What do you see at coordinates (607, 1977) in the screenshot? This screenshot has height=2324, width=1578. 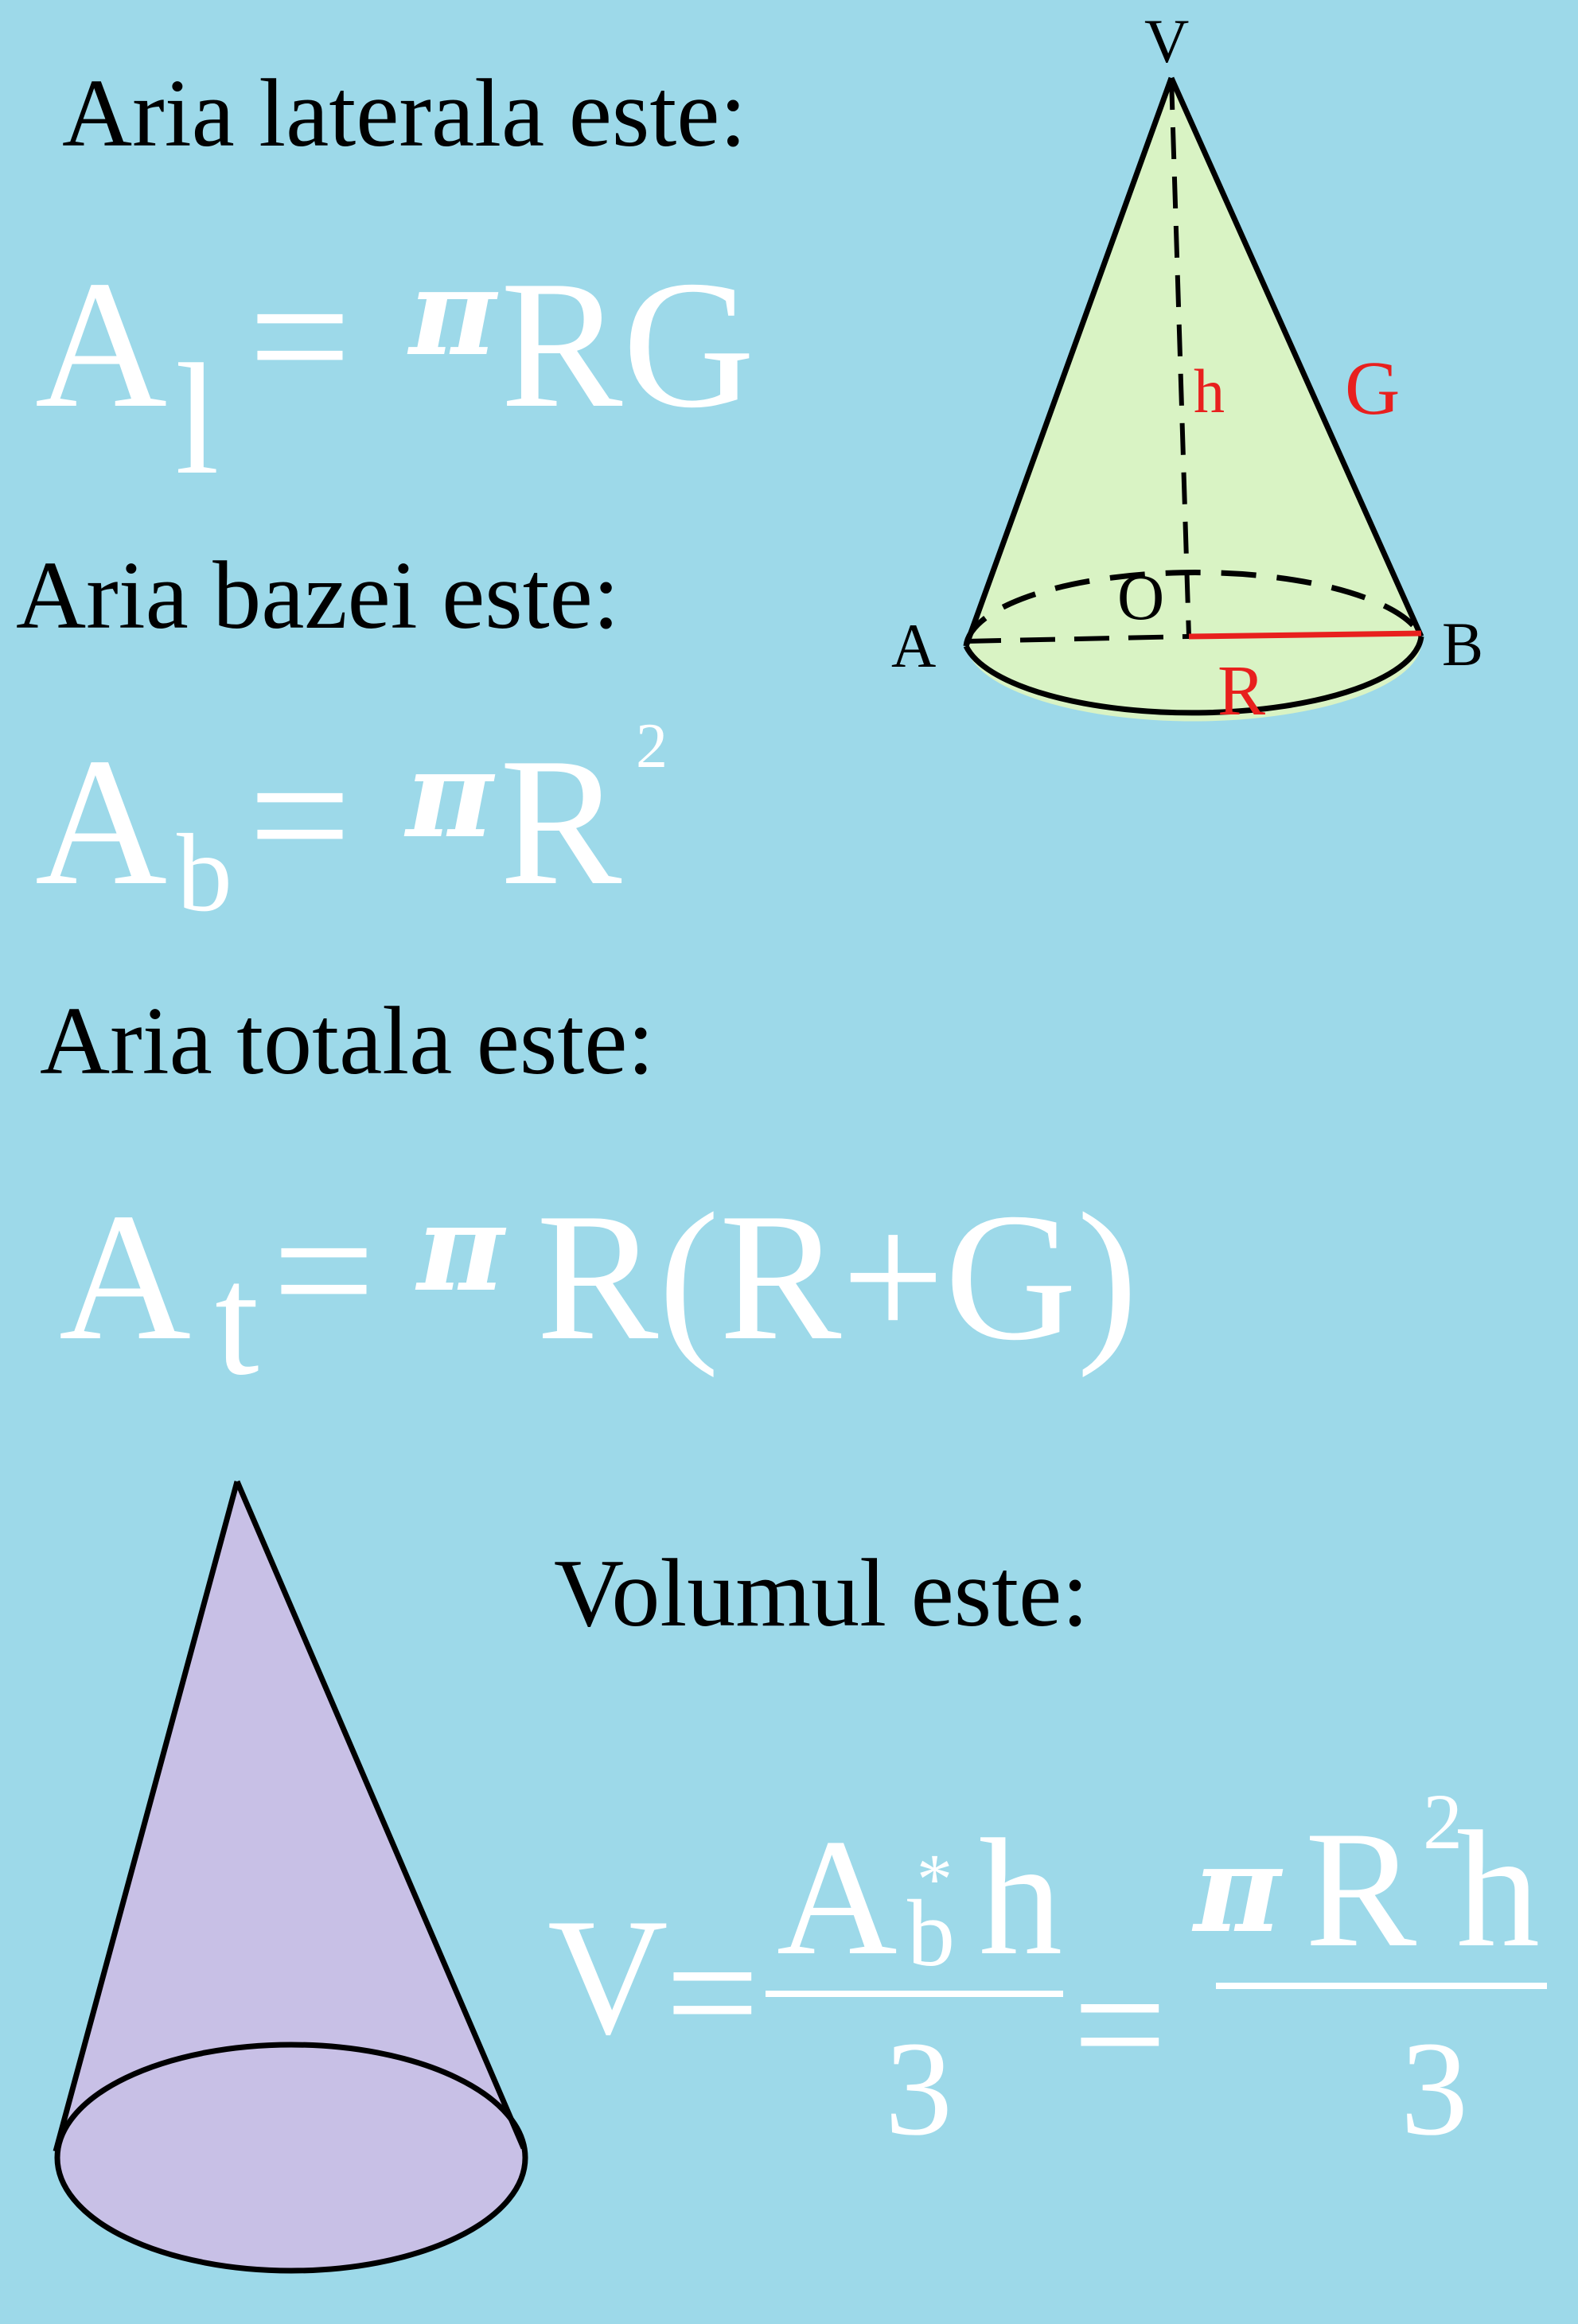 I see `formula-volume-lhs: V` at bounding box center [607, 1977].